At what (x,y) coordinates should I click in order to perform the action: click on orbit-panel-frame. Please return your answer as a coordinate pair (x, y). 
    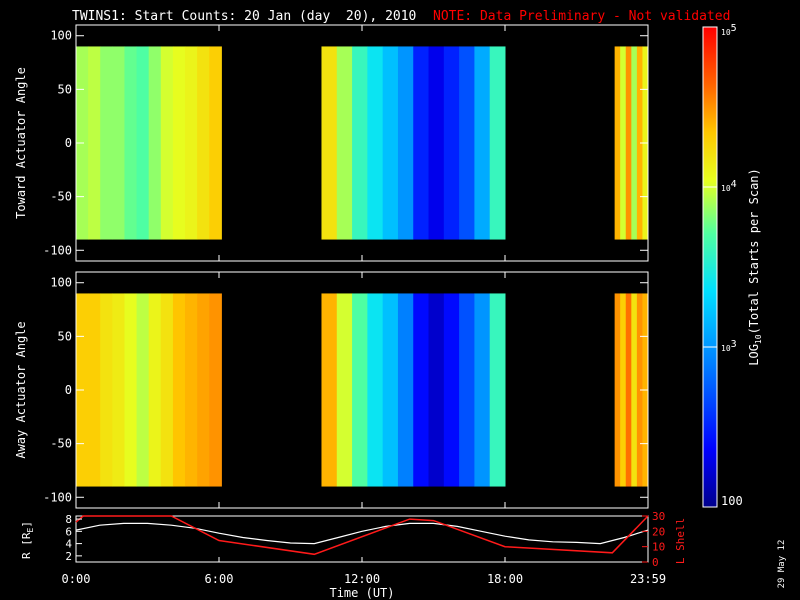
    Looking at the image, I should click on (362, 539).